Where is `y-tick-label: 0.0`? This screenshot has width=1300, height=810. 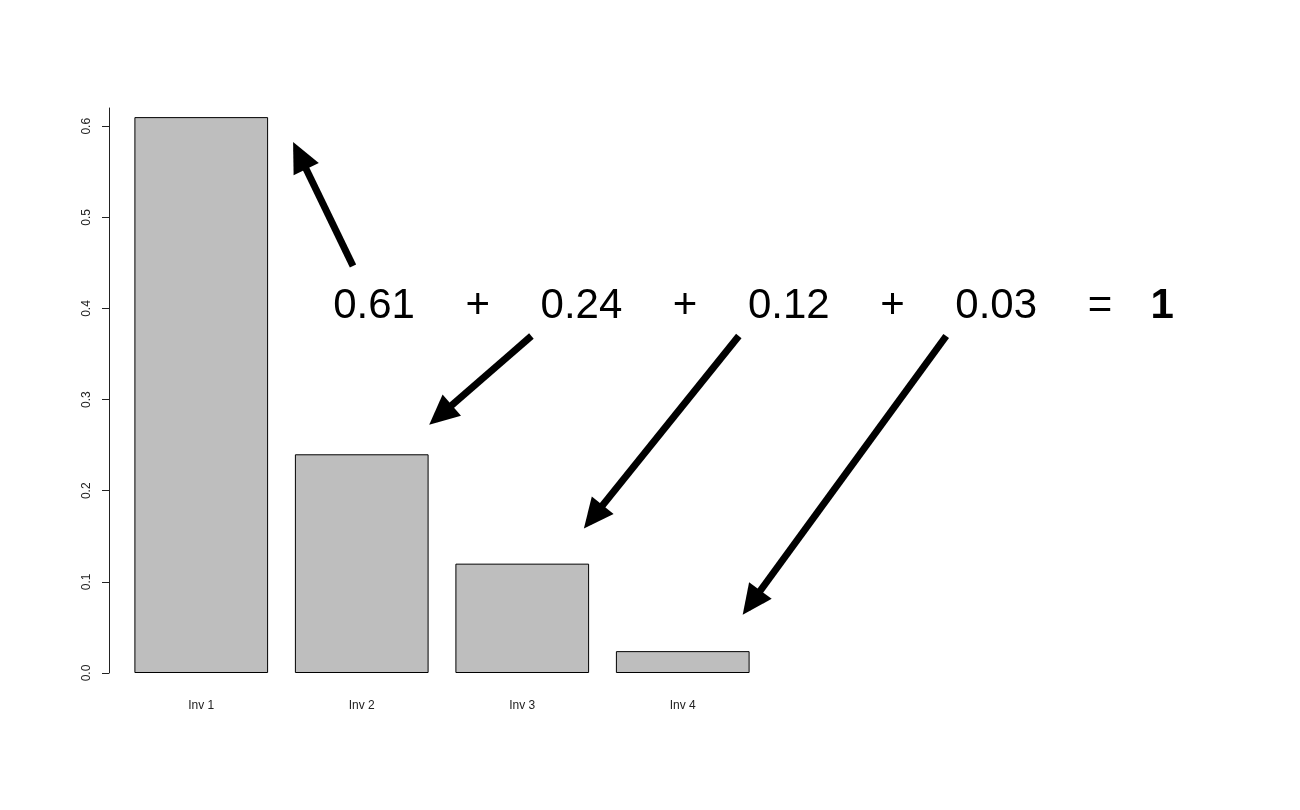 y-tick-label: 0.0 is located at coordinates (86, 673).